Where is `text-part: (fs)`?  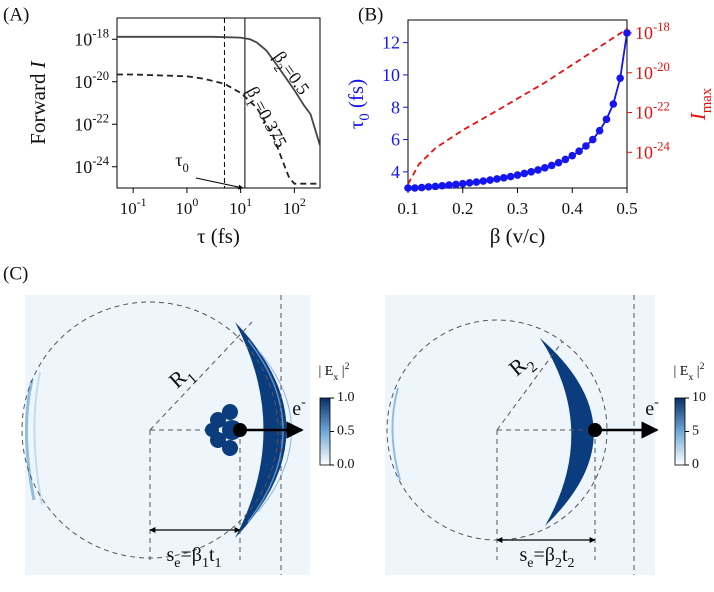 text-part: (fs) is located at coordinates (356, 96).